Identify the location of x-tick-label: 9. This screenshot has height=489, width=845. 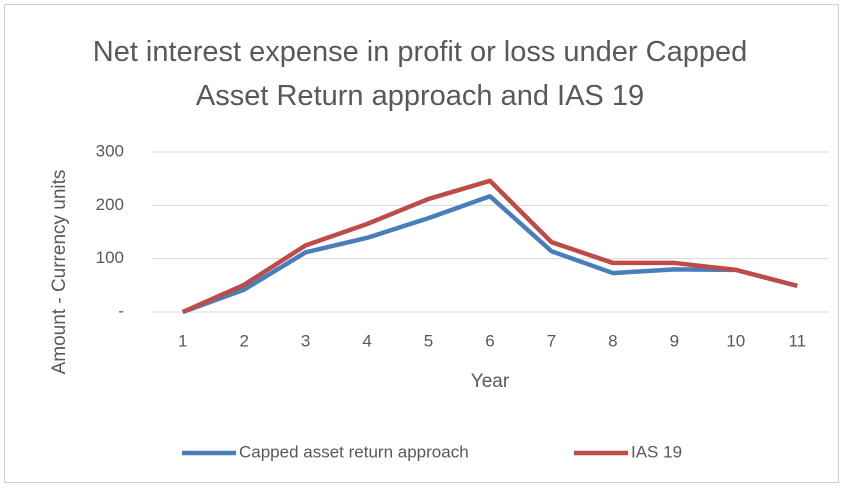
(674, 340).